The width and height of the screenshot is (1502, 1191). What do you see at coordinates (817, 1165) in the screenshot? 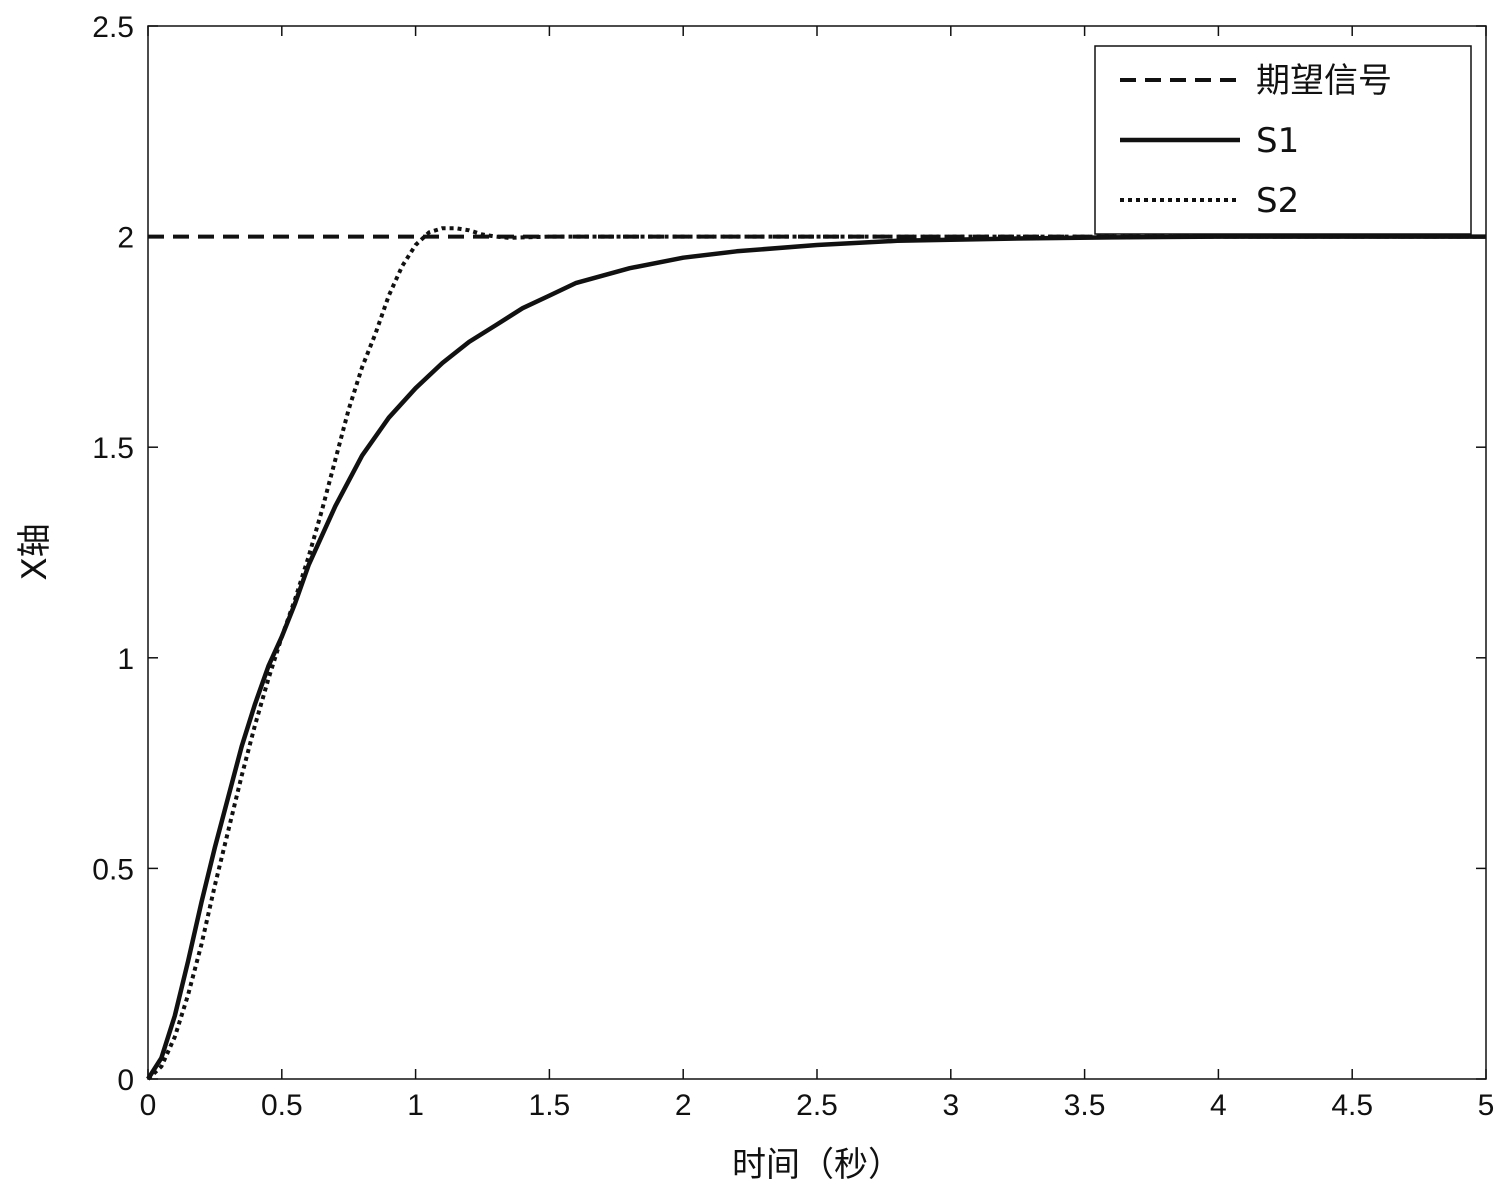
I see `x-axis-label: 时间（秒）` at bounding box center [817, 1165].